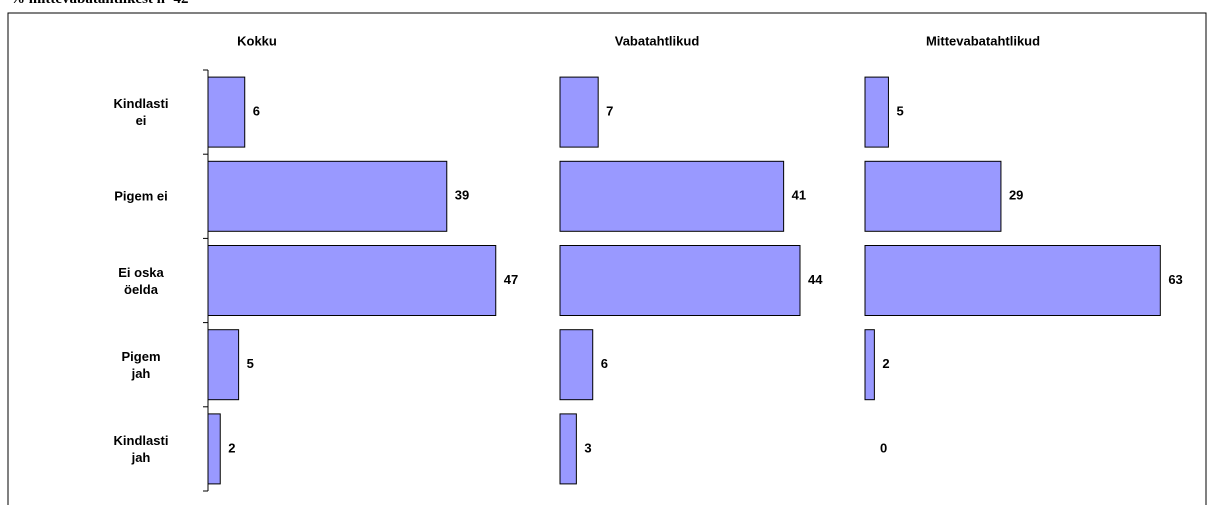 This screenshot has width=1217, height=505. I want to click on category-label: Ei oska öelda, so click(141, 280).